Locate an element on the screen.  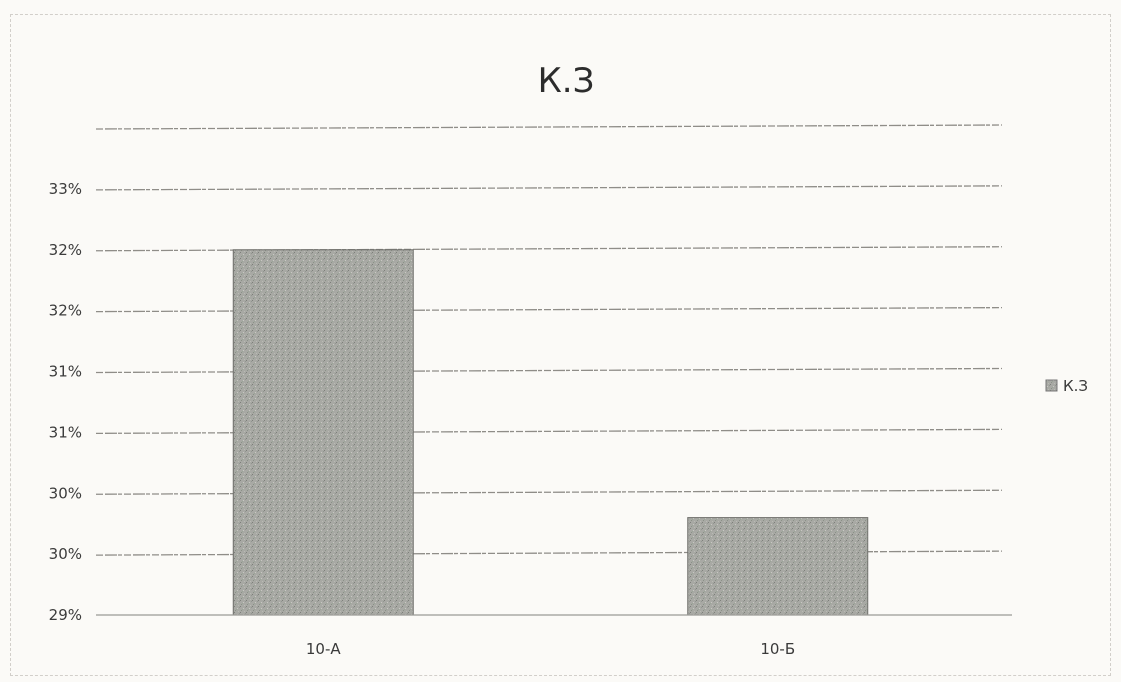
legend: К.З is located at coordinates (1066, 386).